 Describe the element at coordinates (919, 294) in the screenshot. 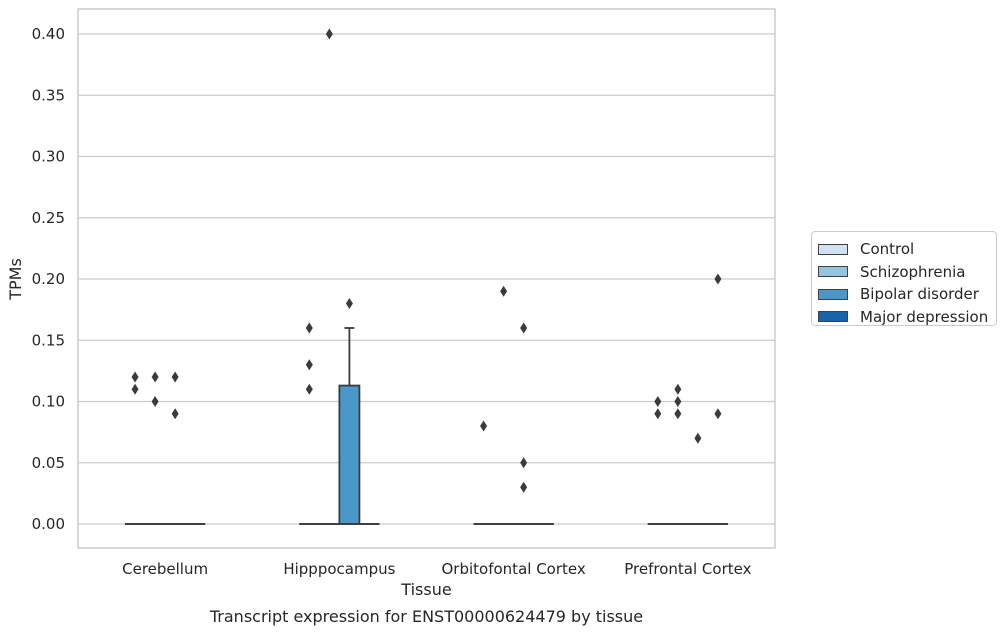

I see `legend-label: Bipolar disorder` at that location.